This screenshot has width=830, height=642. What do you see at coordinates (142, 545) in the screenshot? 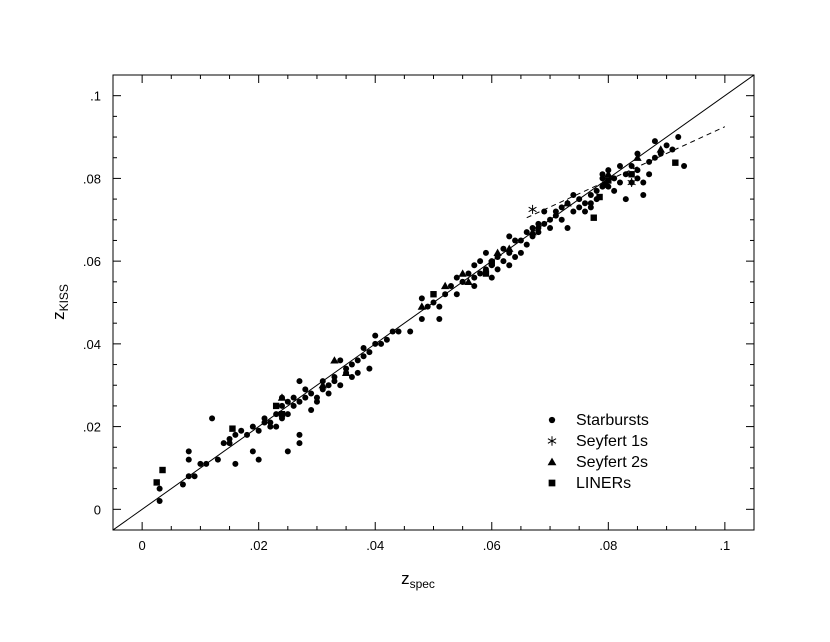
I see `x-tick-label: 0` at bounding box center [142, 545].